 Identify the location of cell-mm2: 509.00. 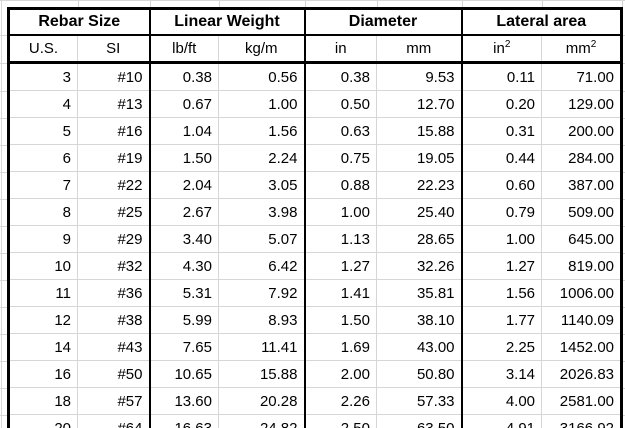
(581, 212).